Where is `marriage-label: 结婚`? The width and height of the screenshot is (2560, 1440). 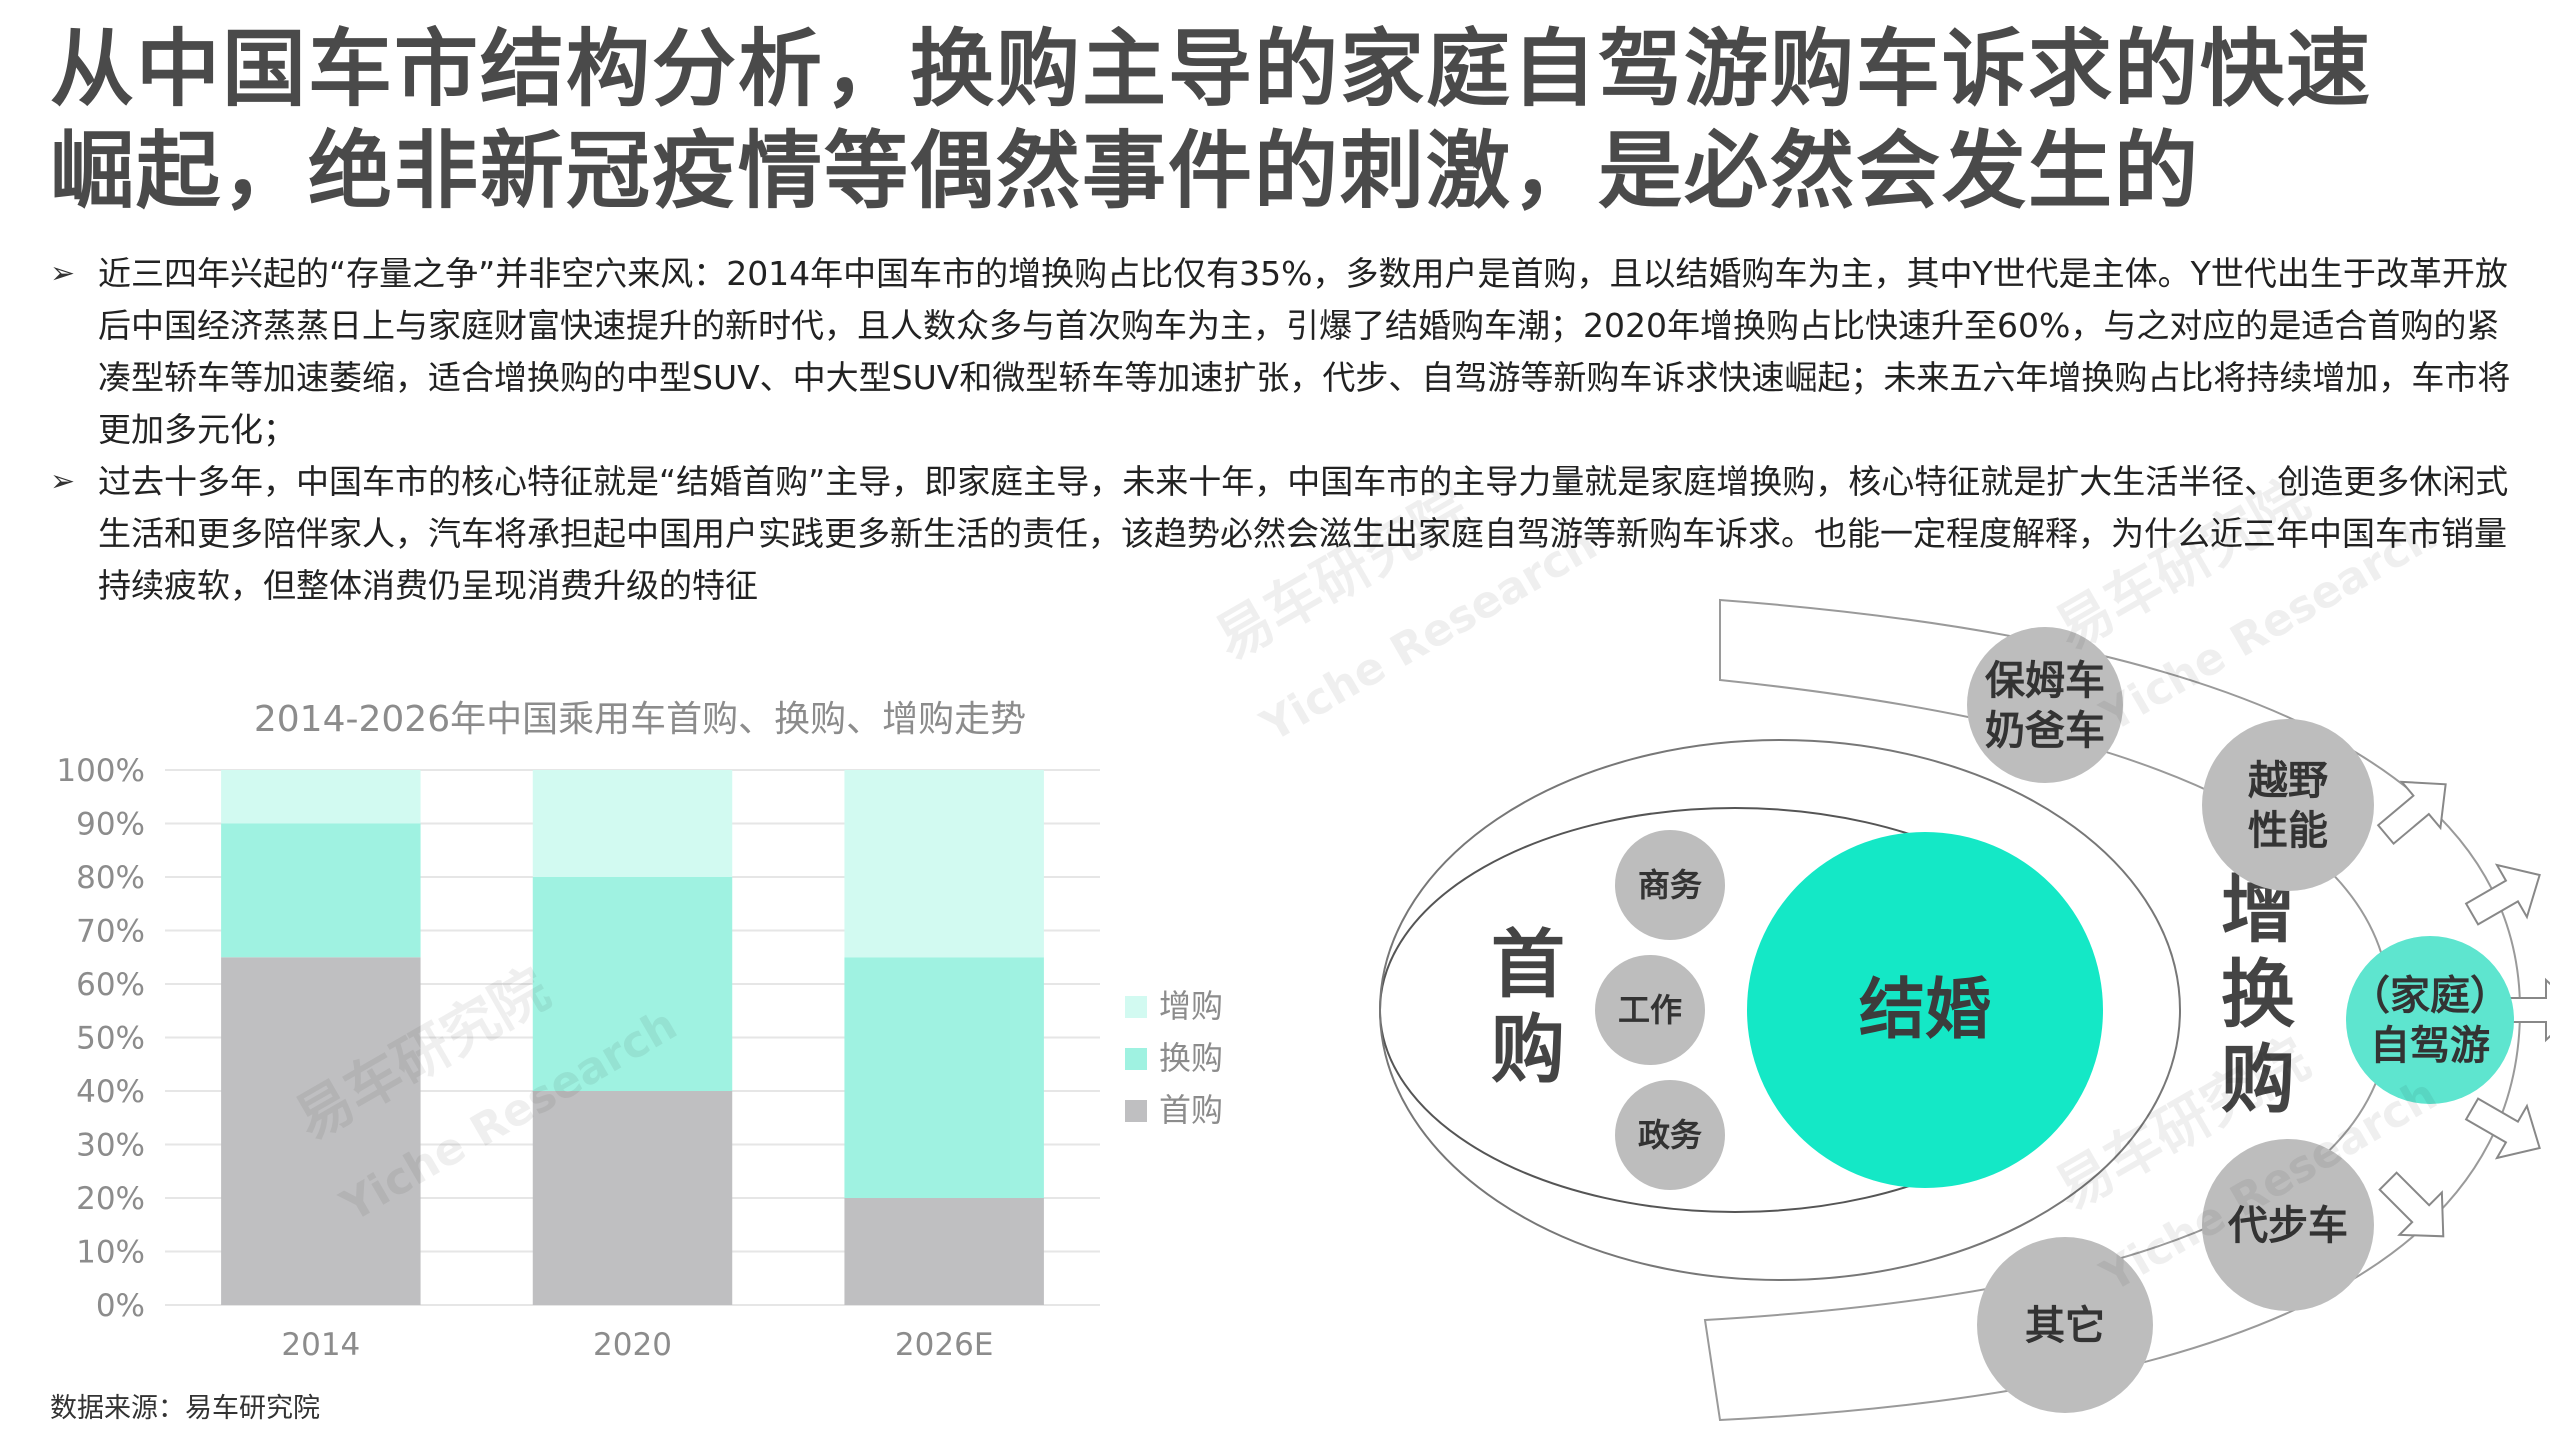
marriage-label: 结婚 is located at coordinates (1925, 1009).